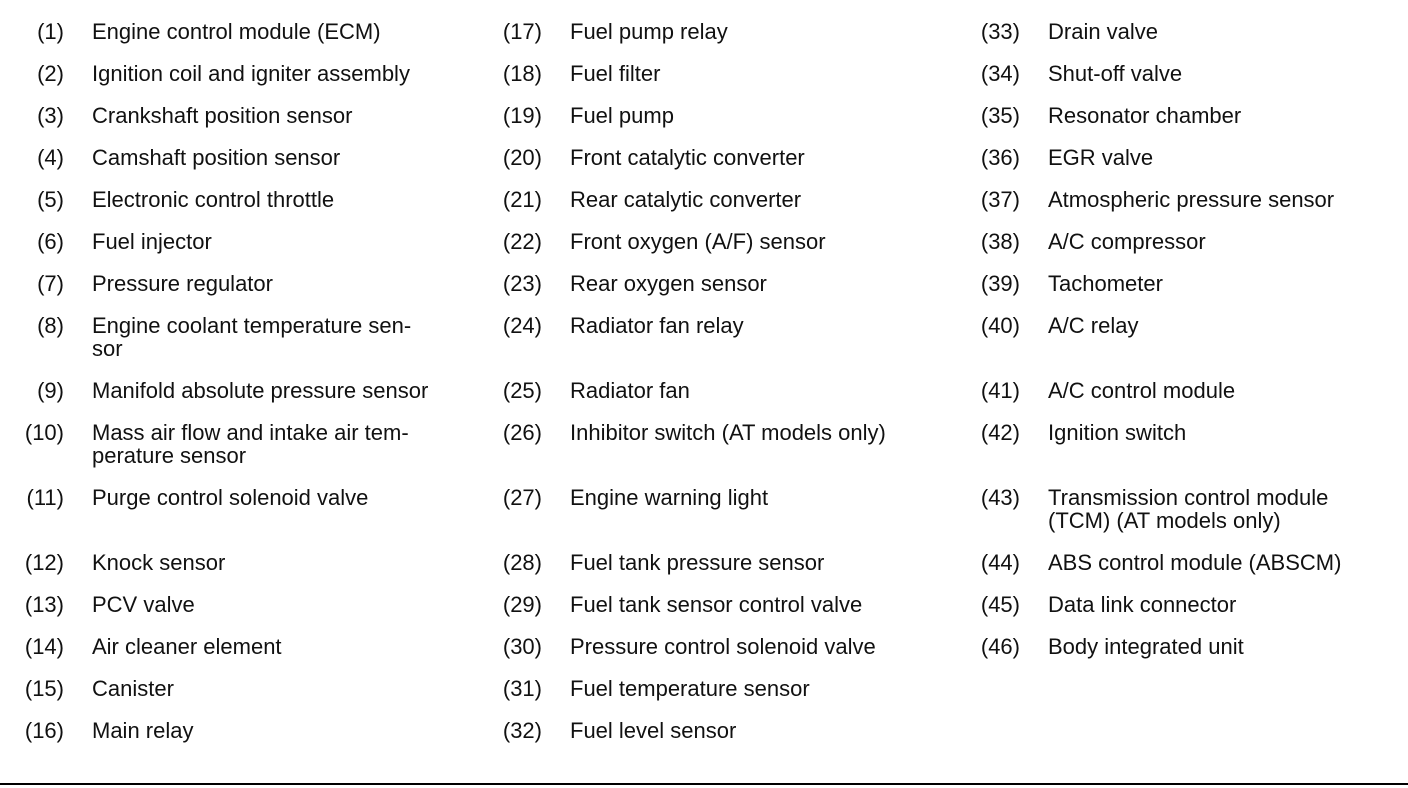 Image resolution: width=1408 pixels, height=788 pixels. Describe the element at coordinates (1142, 390) in the screenshot. I see `item-label: A/C control module` at that location.